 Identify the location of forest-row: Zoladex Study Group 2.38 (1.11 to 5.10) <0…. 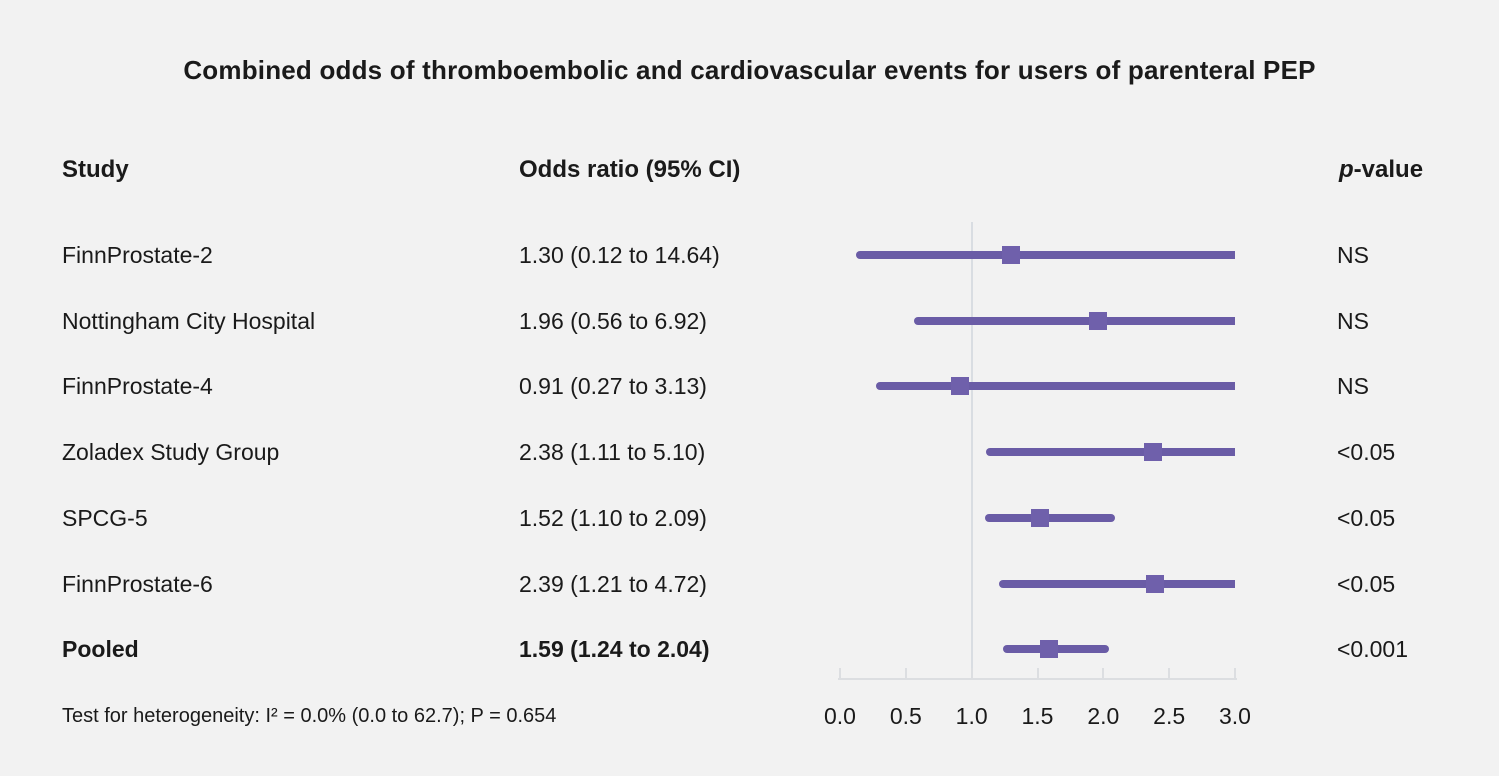
(749, 452).